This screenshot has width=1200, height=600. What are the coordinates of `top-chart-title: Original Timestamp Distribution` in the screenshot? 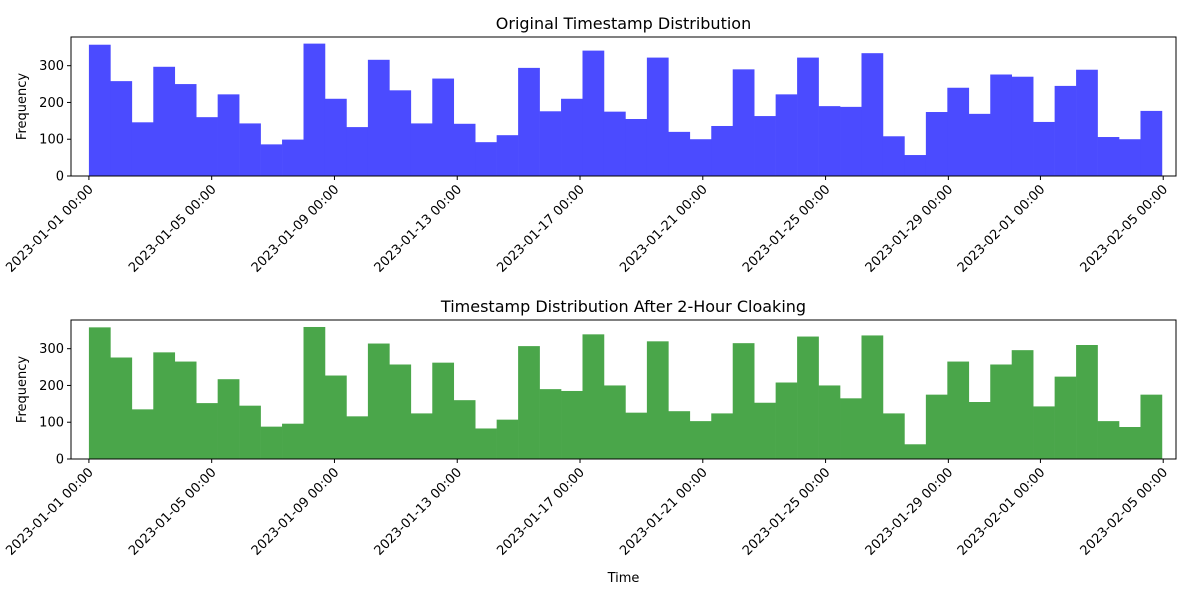 It's located at (623, 23).